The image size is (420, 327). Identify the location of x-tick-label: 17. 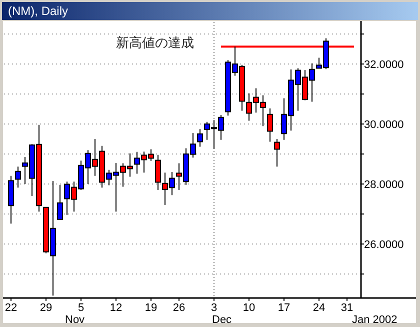
(284, 308).